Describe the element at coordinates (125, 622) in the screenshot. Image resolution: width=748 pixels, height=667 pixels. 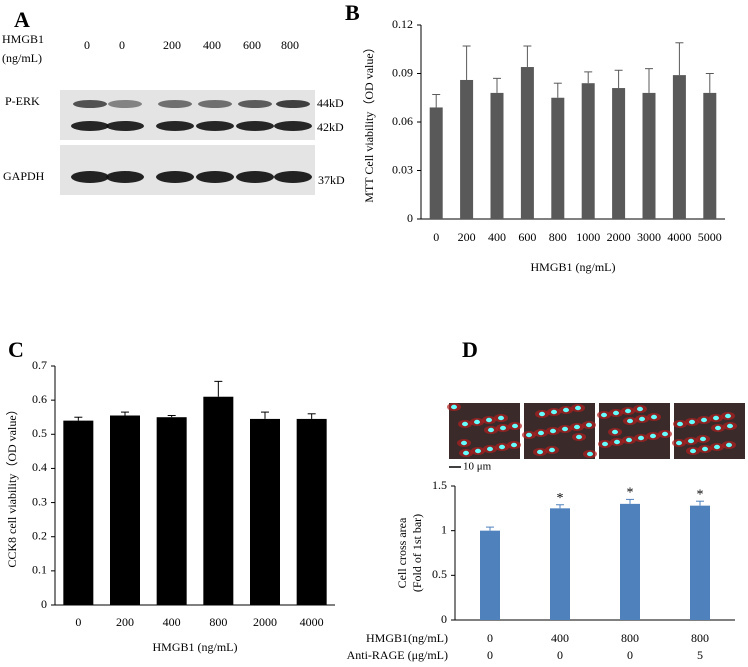
I see `x-tick-label: 200` at that location.